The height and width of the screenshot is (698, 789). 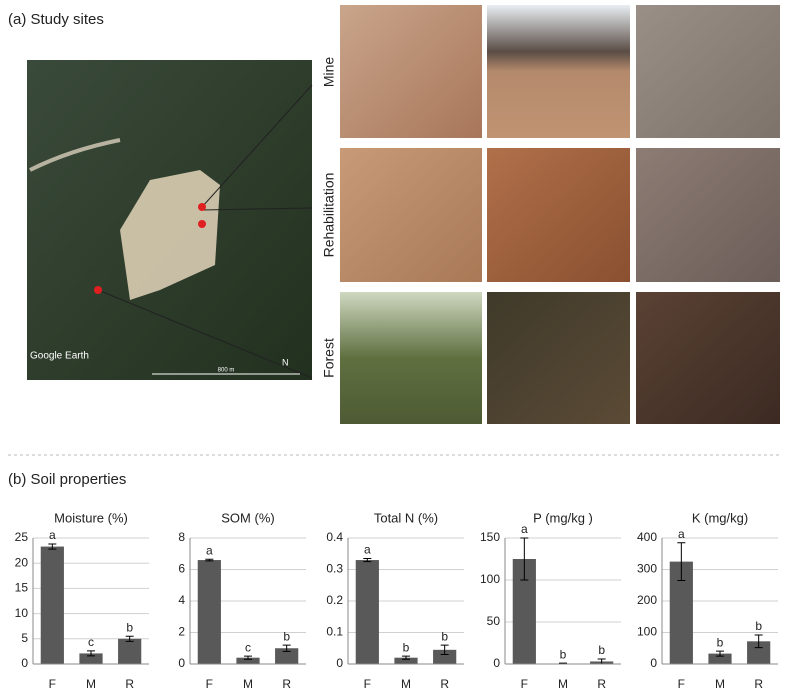 What do you see at coordinates (181, 537) in the screenshot?
I see `y-tick-label: 8` at bounding box center [181, 537].